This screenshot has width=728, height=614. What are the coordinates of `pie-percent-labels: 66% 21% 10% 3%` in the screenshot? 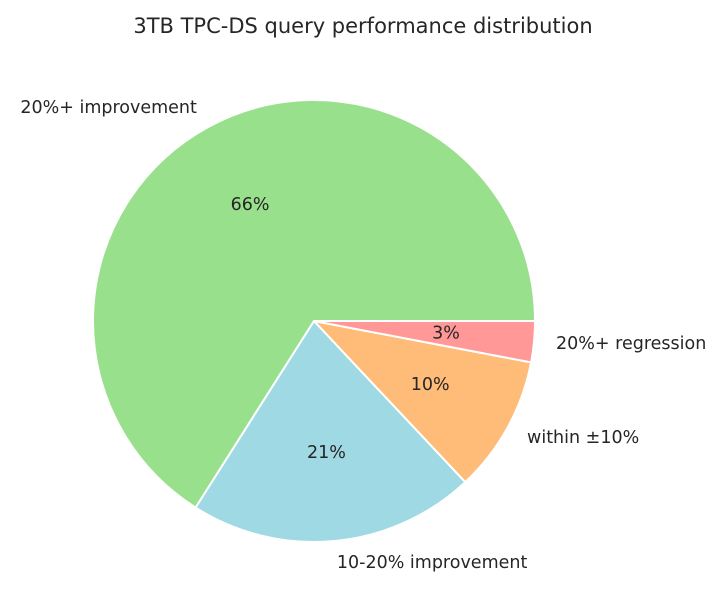 It's located at (345, 329).